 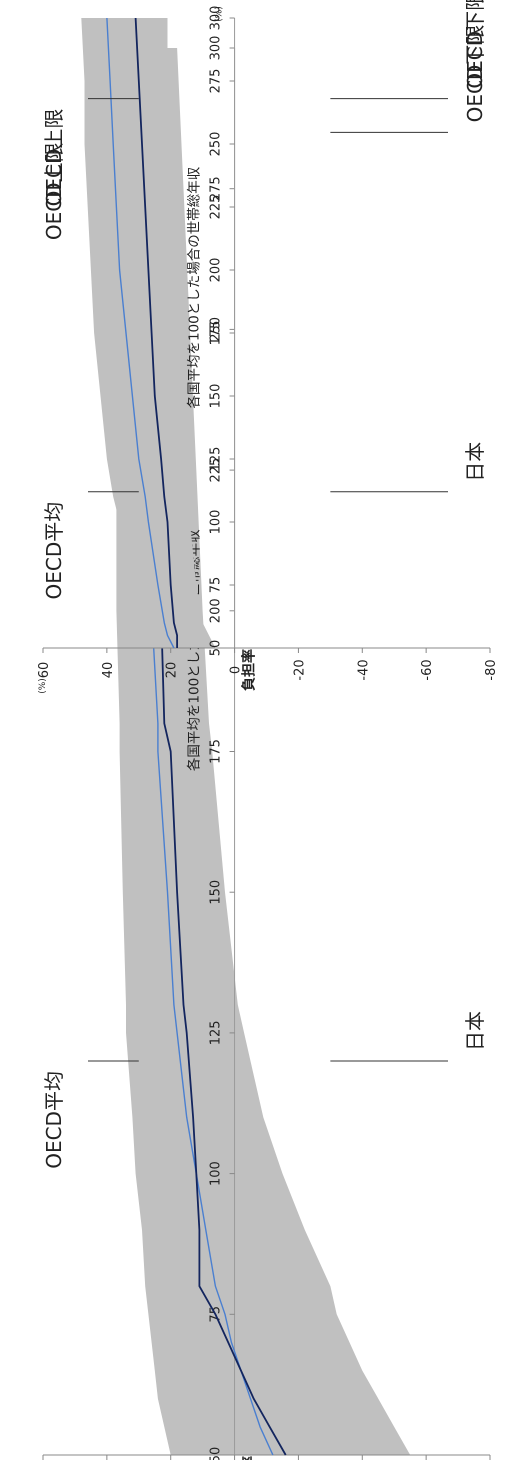 I want to click on y-tick-label: -20, so click(x=299, y=669).